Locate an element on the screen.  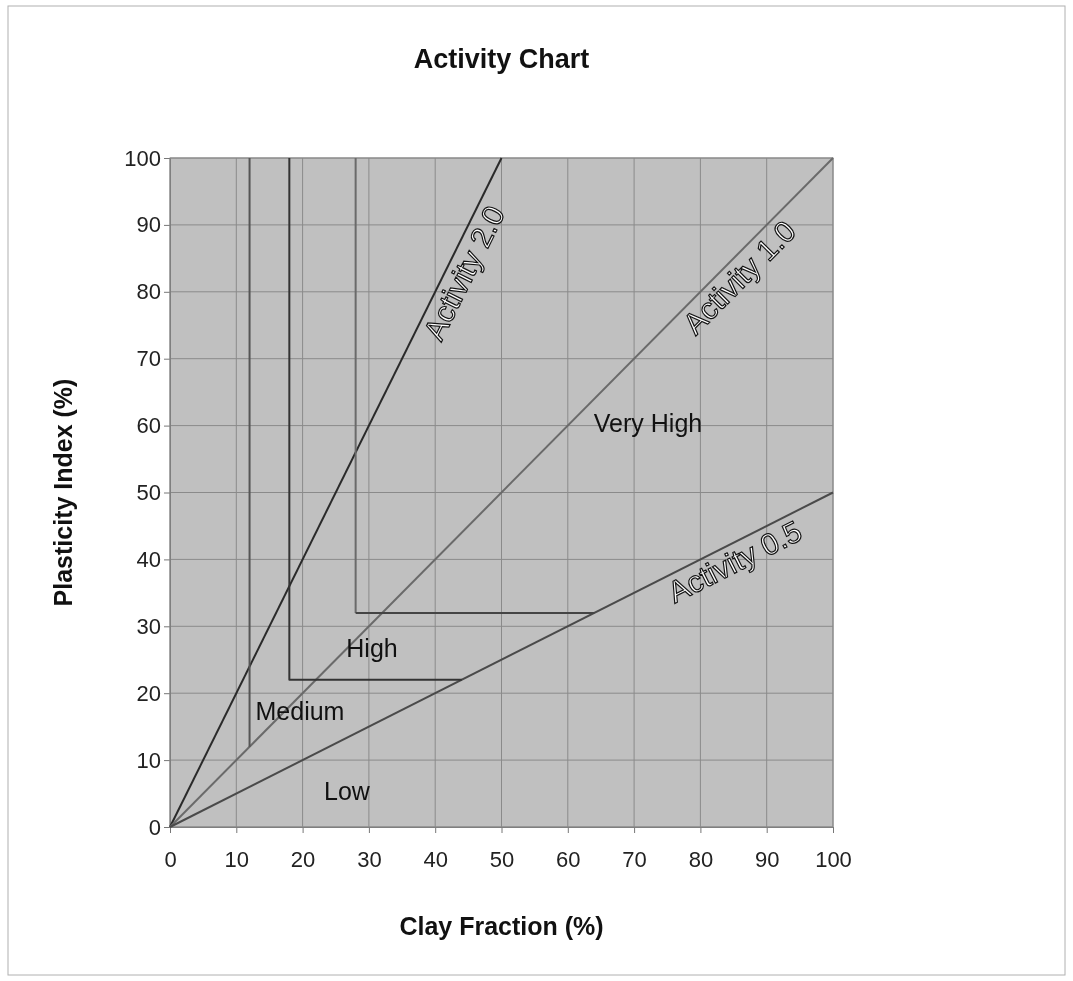
y-tick-label: 20 is located at coordinates (148, 693).